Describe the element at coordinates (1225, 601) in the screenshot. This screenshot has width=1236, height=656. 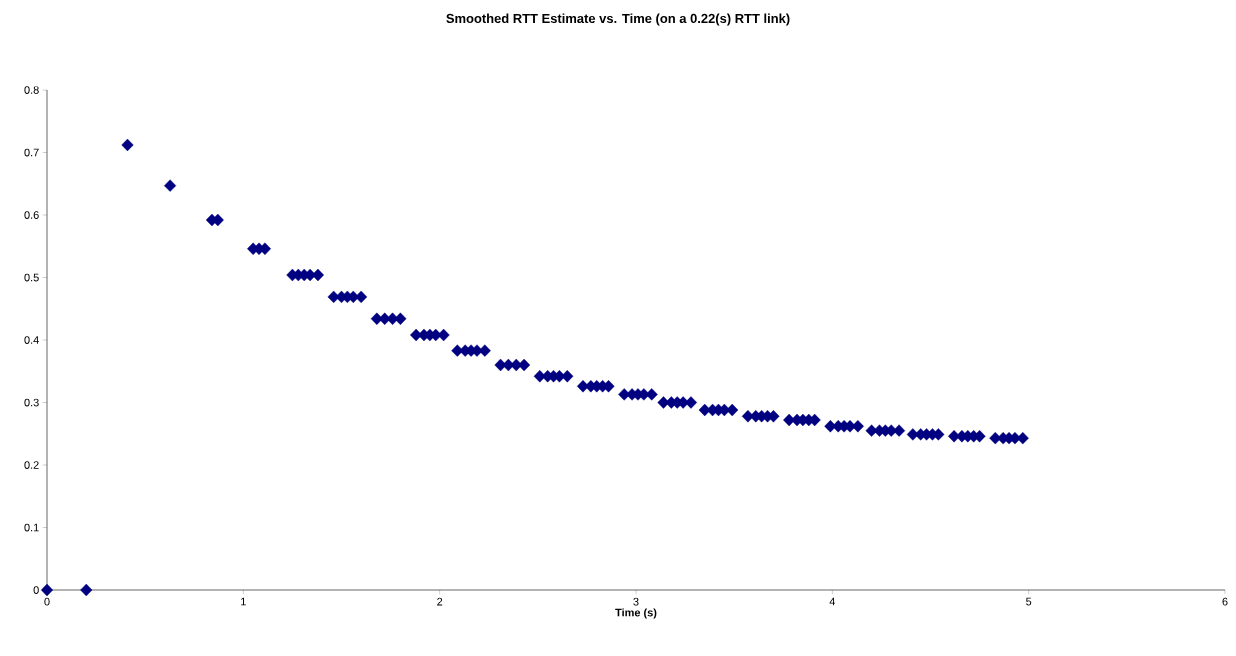
I see `x-tick-label: 6` at that location.